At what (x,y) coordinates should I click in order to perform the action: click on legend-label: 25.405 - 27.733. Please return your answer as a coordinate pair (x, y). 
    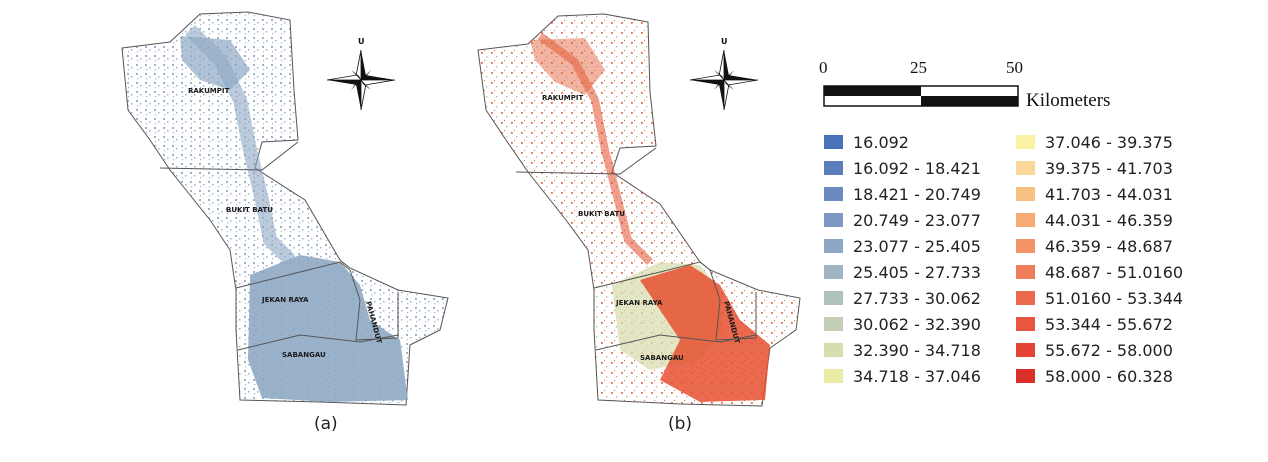
    Looking at the image, I should click on (917, 272).